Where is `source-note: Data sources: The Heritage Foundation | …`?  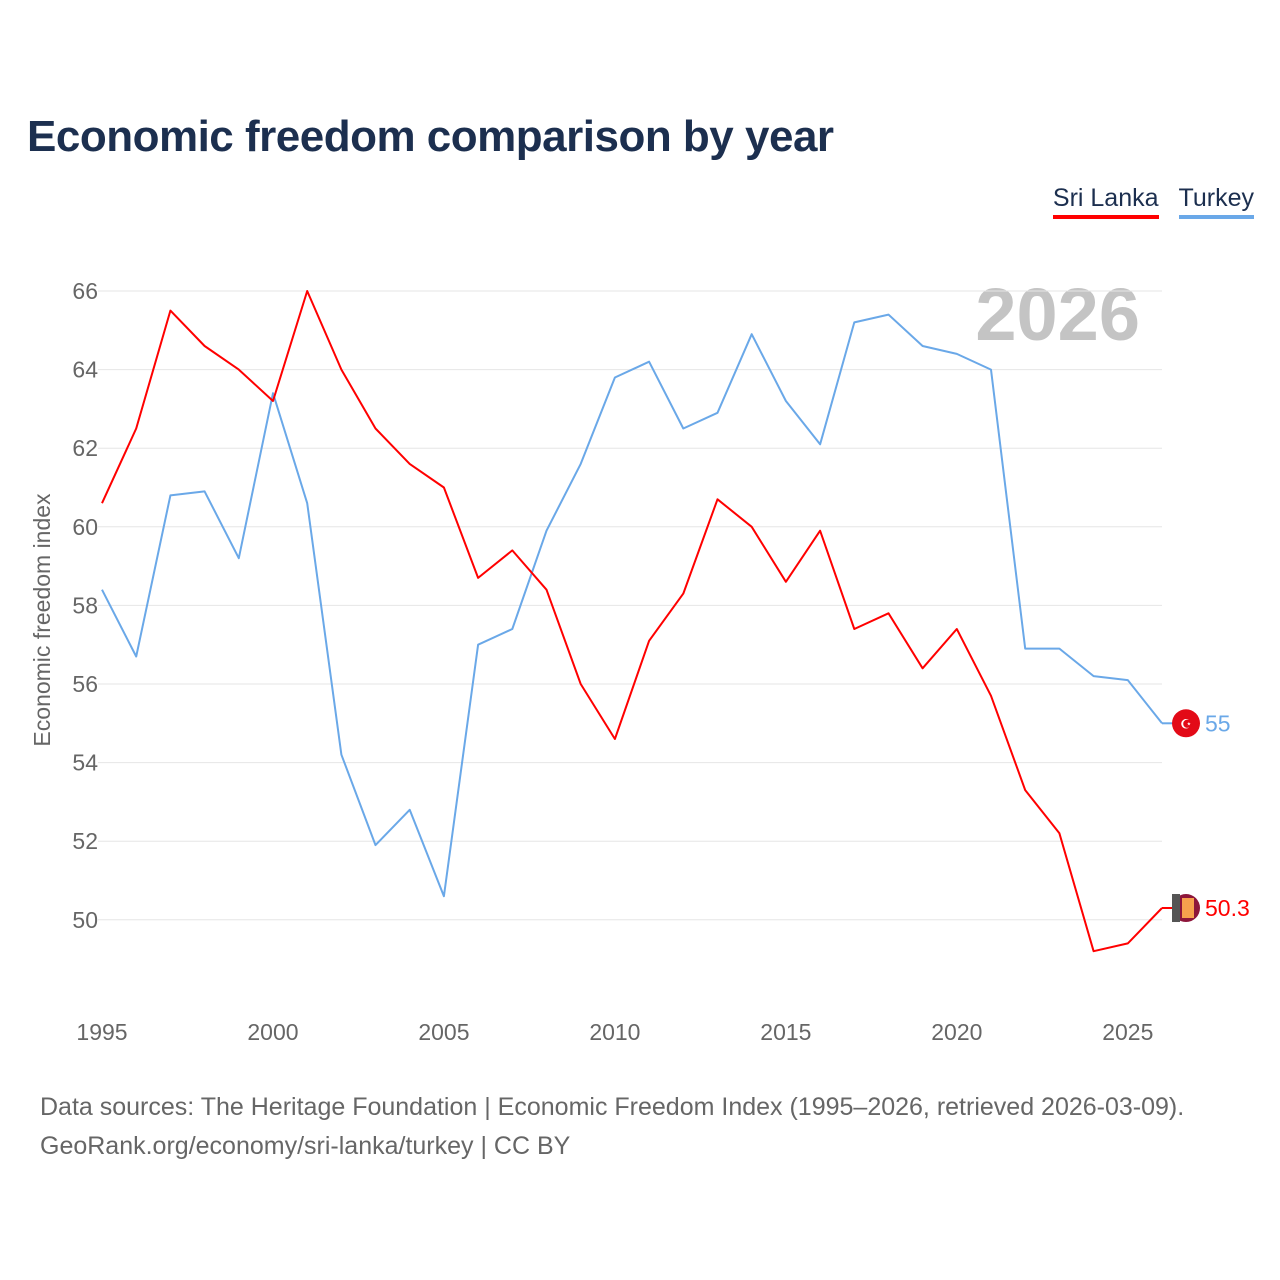 source-note: Data sources: The Heritage Foundation | … is located at coordinates (612, 1127).